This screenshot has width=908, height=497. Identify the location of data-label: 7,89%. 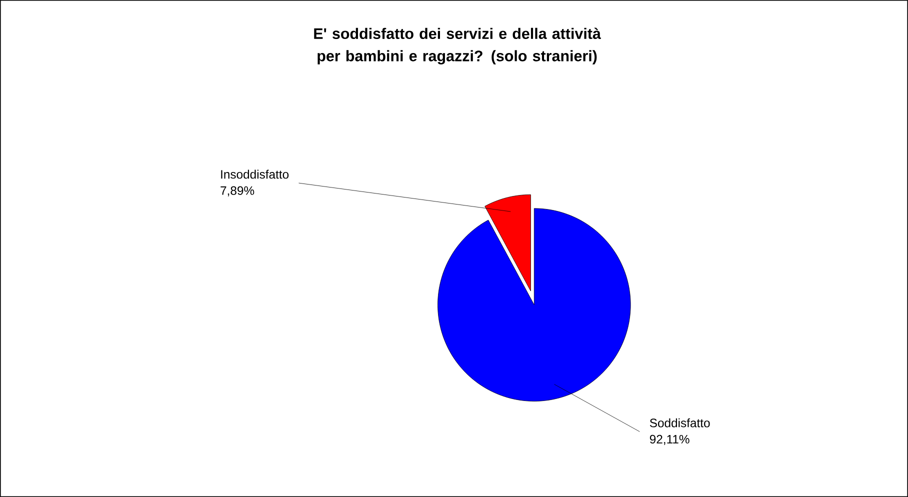
(237, 191).